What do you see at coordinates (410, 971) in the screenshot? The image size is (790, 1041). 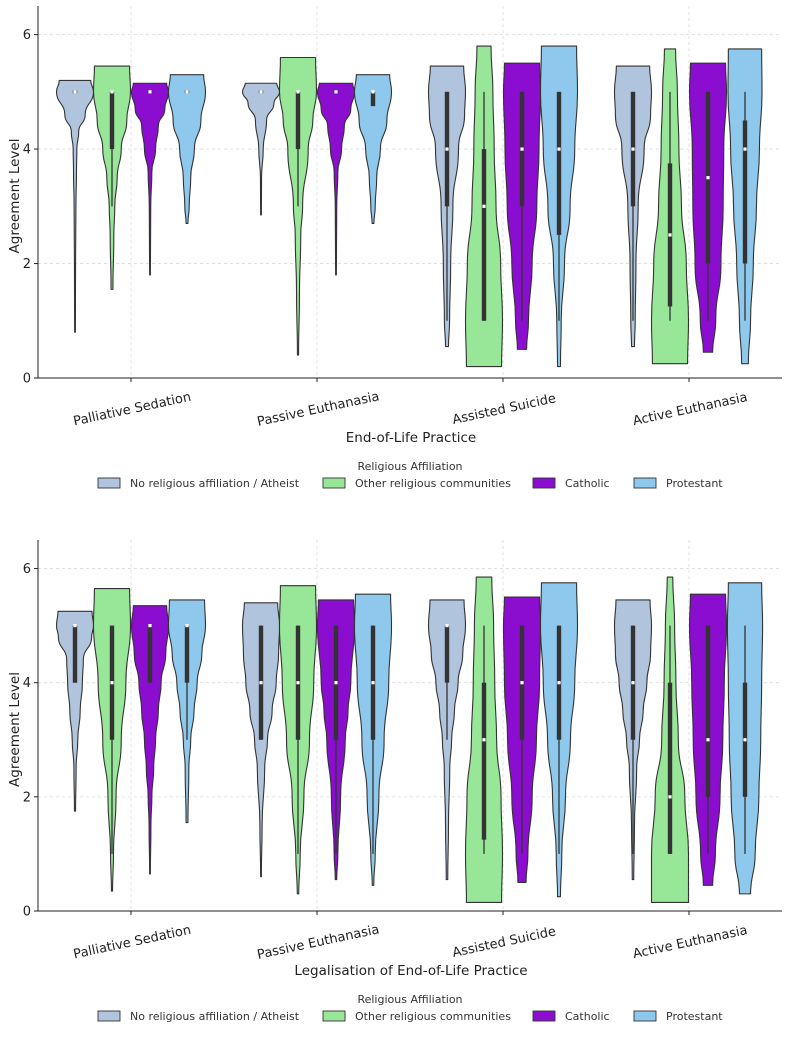 I see `x-axis-title: Legalisation of End-of-Life Practice` at bounding box center [410, 971].